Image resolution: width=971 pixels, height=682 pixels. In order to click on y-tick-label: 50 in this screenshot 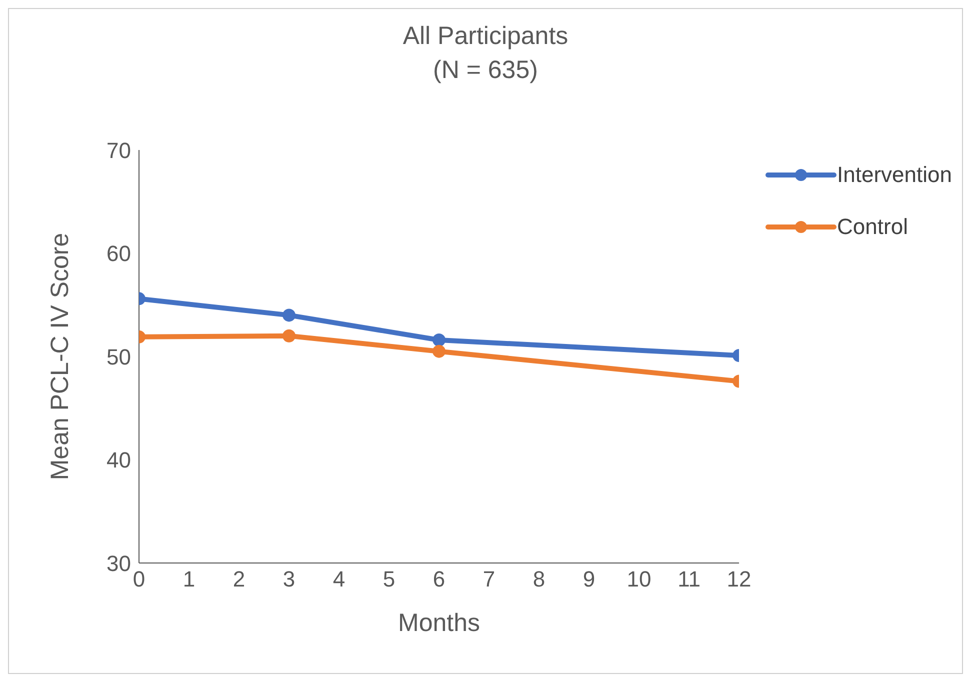, I will do `click(118, 357)`.